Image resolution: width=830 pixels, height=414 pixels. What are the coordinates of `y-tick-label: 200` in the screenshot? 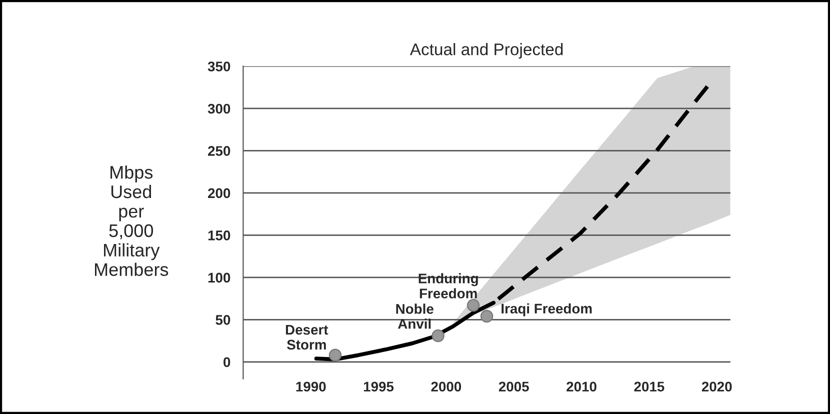 It's located at (219, 193).